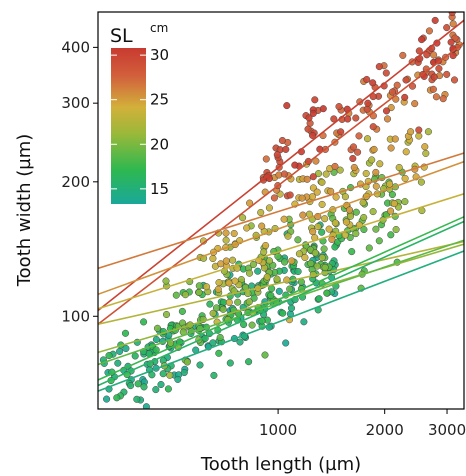 The width and height of the screenshot is (466, 476). I want to click on y-tick-label: 300, so click(75, 103).